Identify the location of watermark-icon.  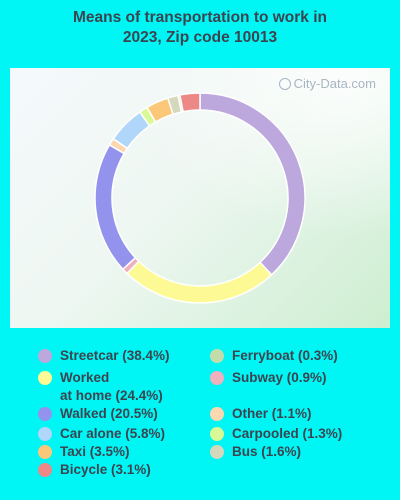
(284, 83).